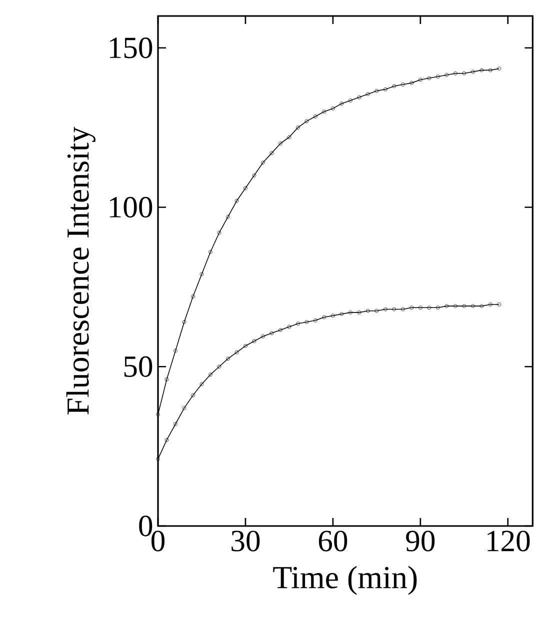 The height and width of the screenshot is (626, 542). Describe the element at coordinates (131, 48) in the screenshot. I see `y-tick-label: 150` at that location.